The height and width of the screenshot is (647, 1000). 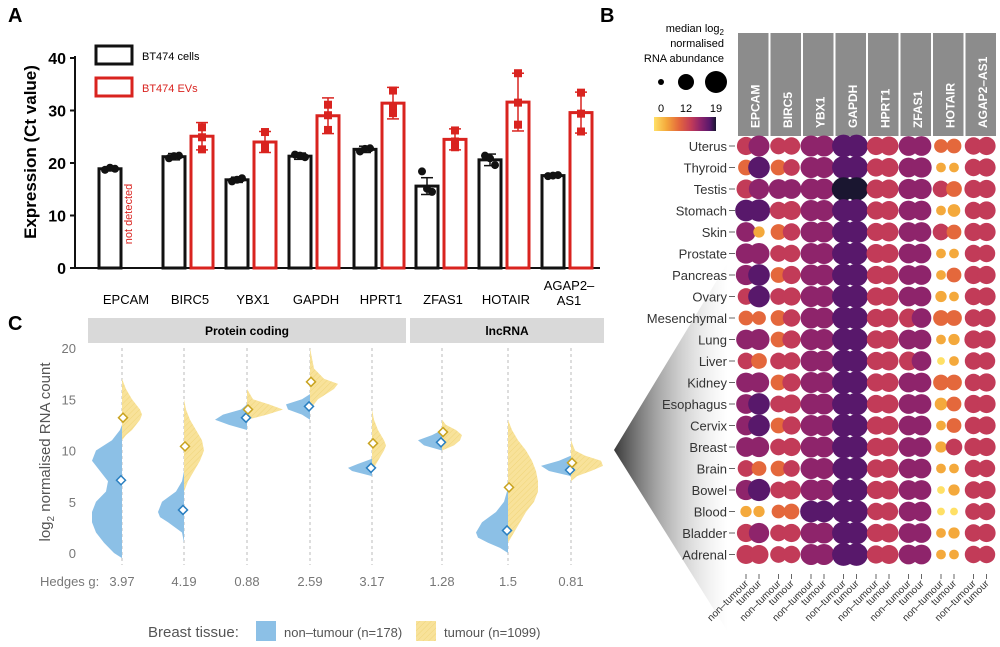 I want to click on hedges-g-value: 3.97, so click(x=121, y=581).